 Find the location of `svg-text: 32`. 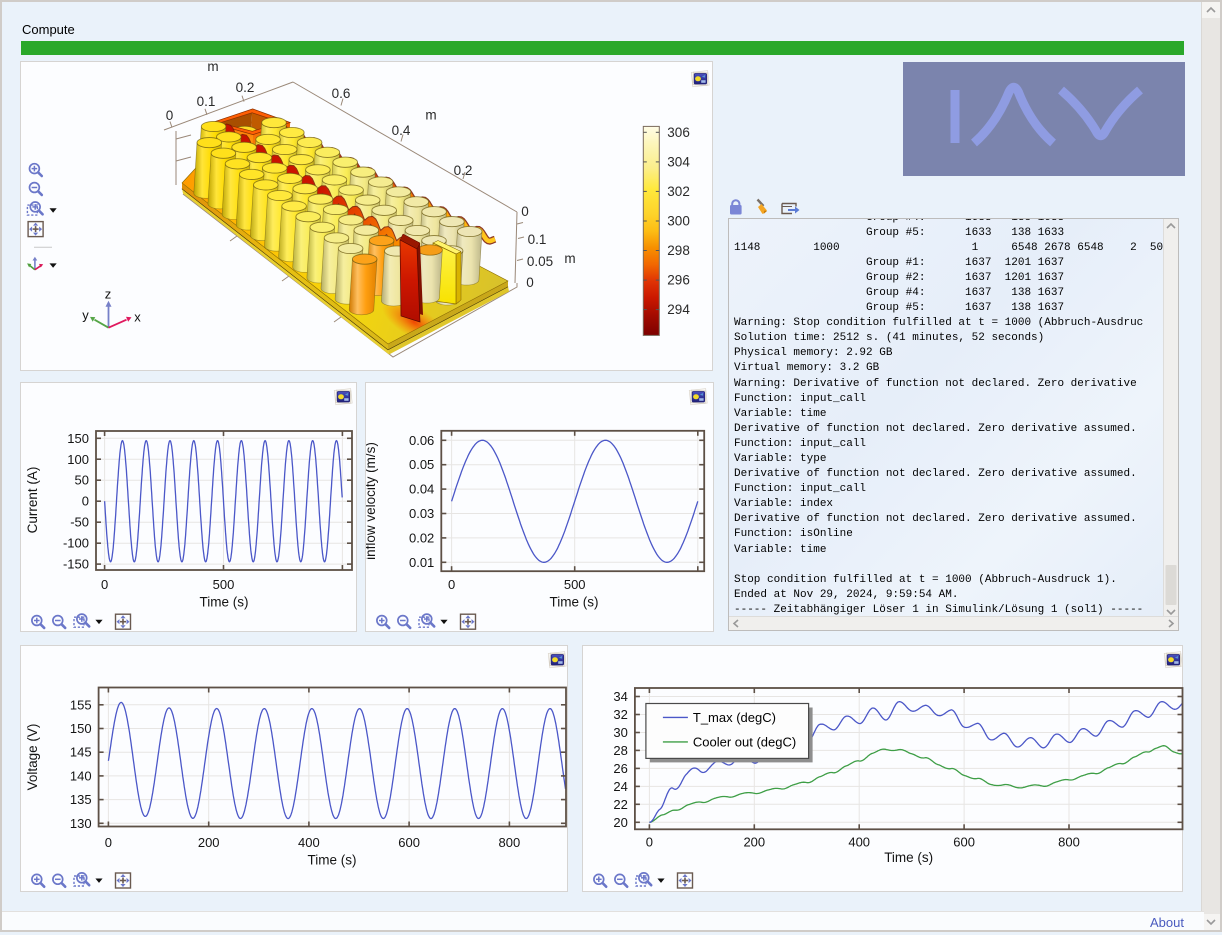

svg-text: 32 is located at coordinates (620, 714).